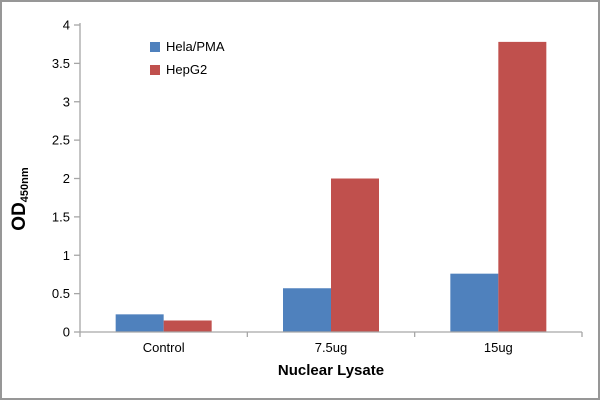  What do you see at coordinates (331, 347) in the screenshot?
I see `x-axis-category-label: 7.5ug` at bounding box center [331, 347].